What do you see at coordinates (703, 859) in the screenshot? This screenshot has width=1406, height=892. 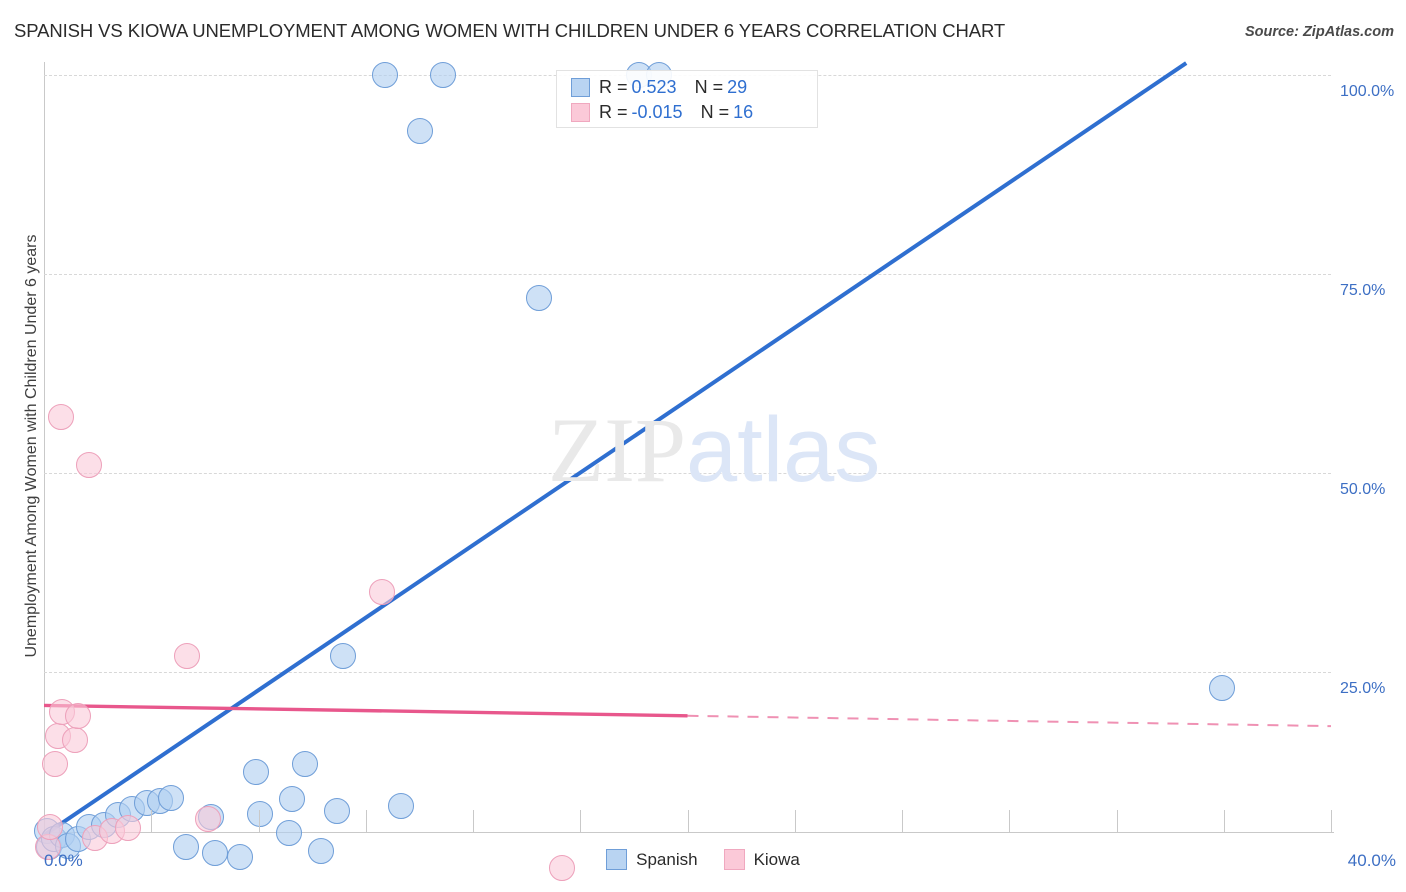 I see `series-legend: Spanish Kiowa` at bounding box center [703, 859].